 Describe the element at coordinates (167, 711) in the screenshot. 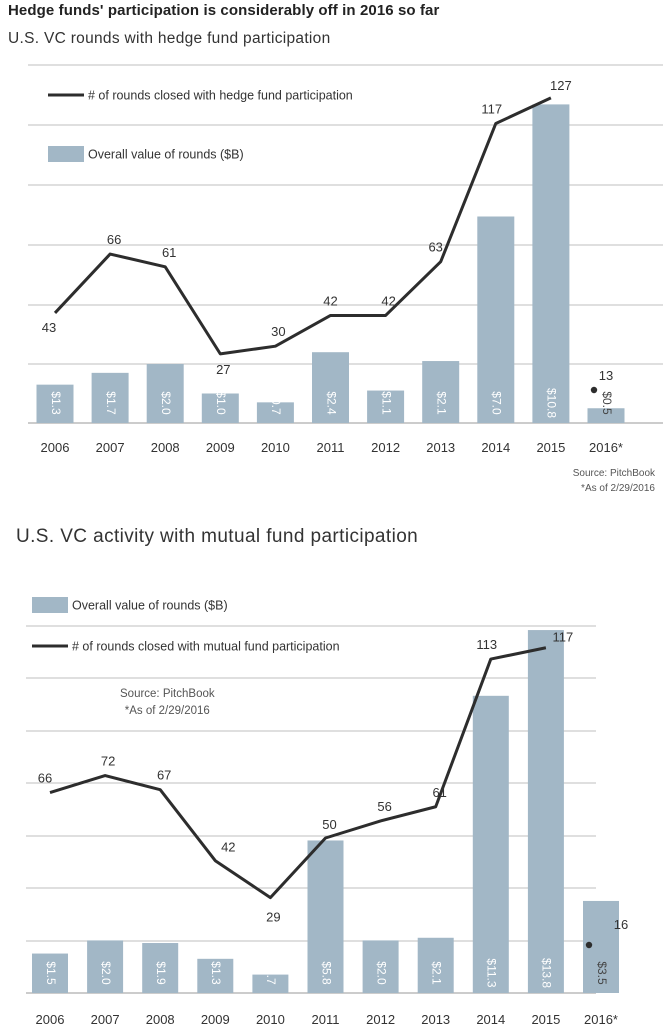

I see `chart2-note-text: *As of 2/29/2016` at that location.